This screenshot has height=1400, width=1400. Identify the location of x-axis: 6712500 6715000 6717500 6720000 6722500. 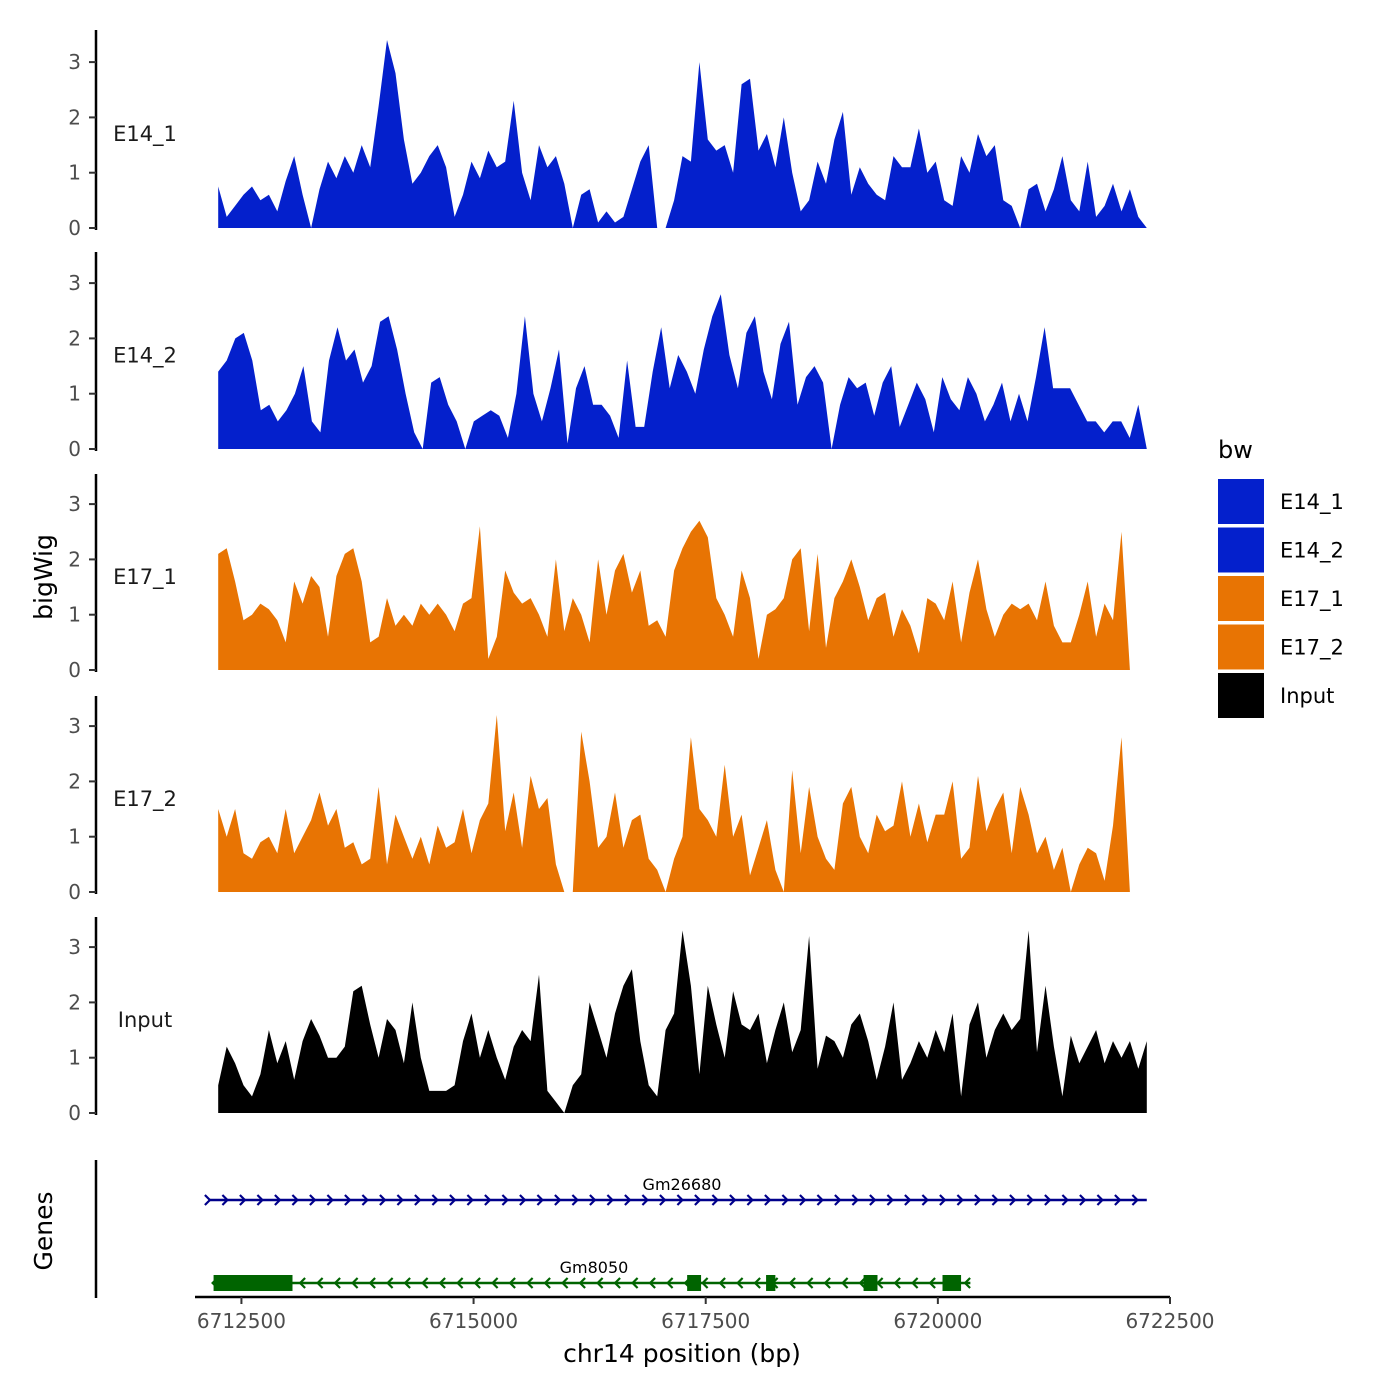
(705, 1314).